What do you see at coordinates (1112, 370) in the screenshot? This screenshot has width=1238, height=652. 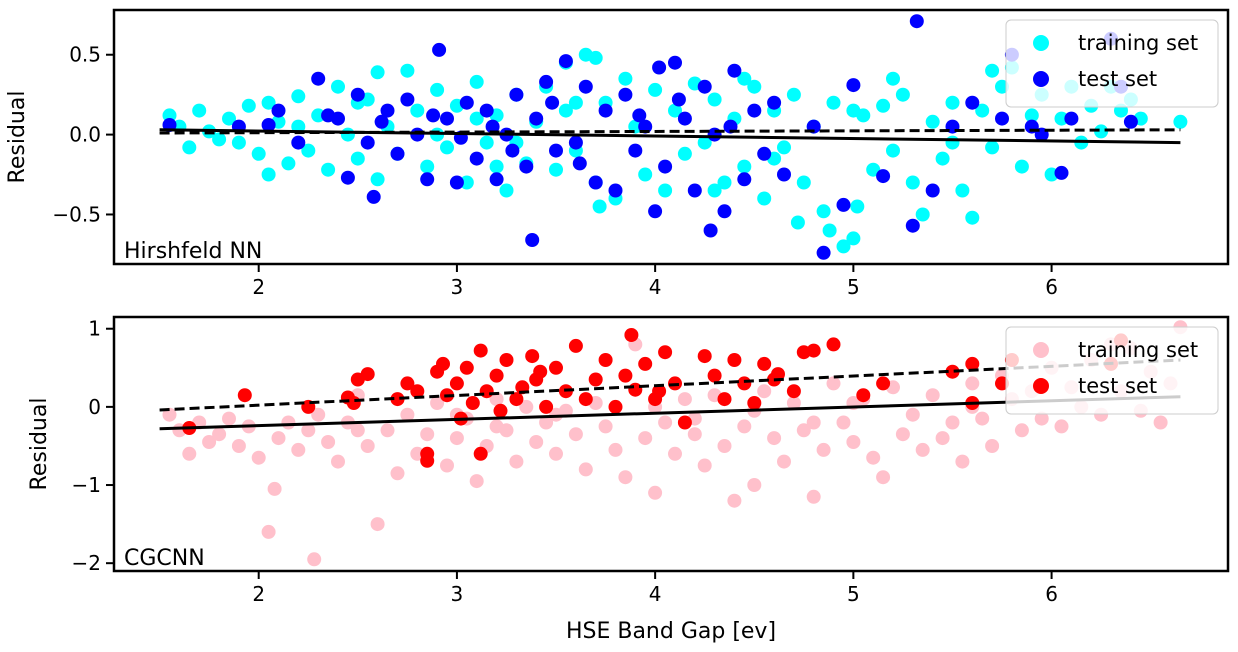 I see `legend-box` at bounding box center [1112, 370].